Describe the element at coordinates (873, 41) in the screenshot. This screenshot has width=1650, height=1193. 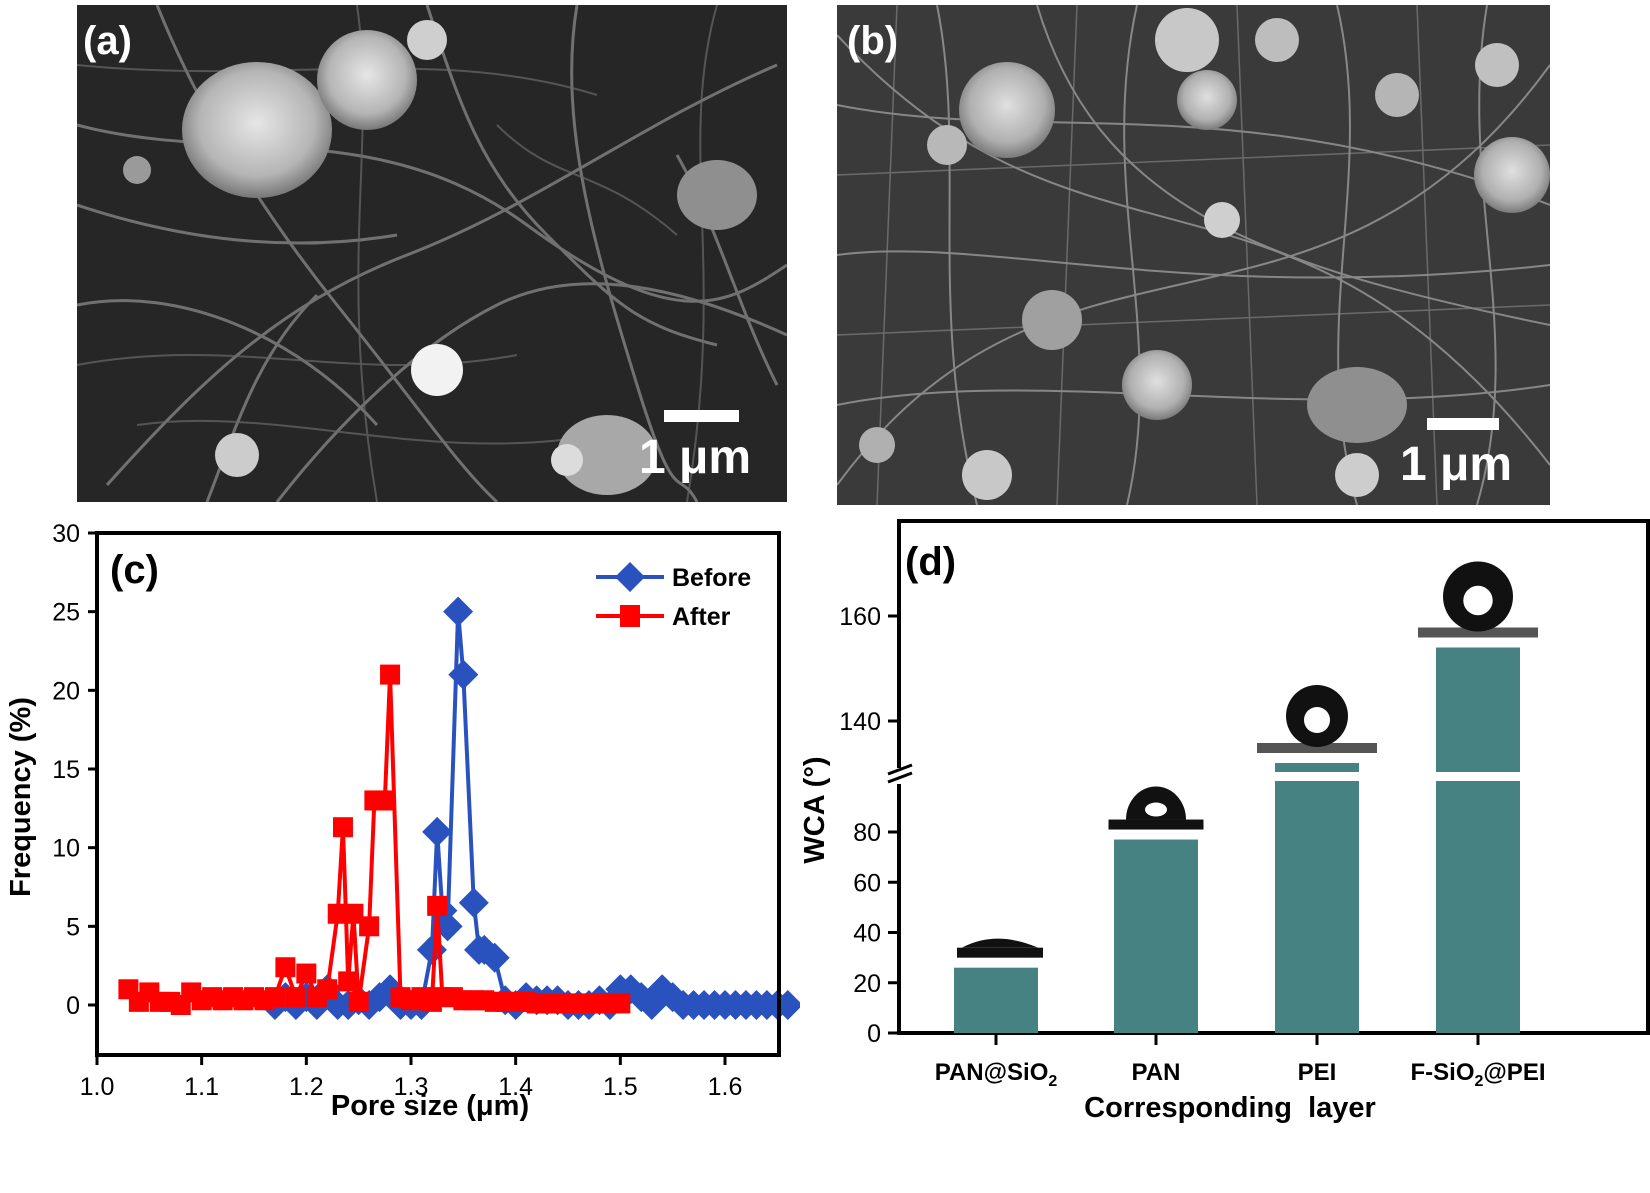
I see `panel-label-b: (b)` at that location.